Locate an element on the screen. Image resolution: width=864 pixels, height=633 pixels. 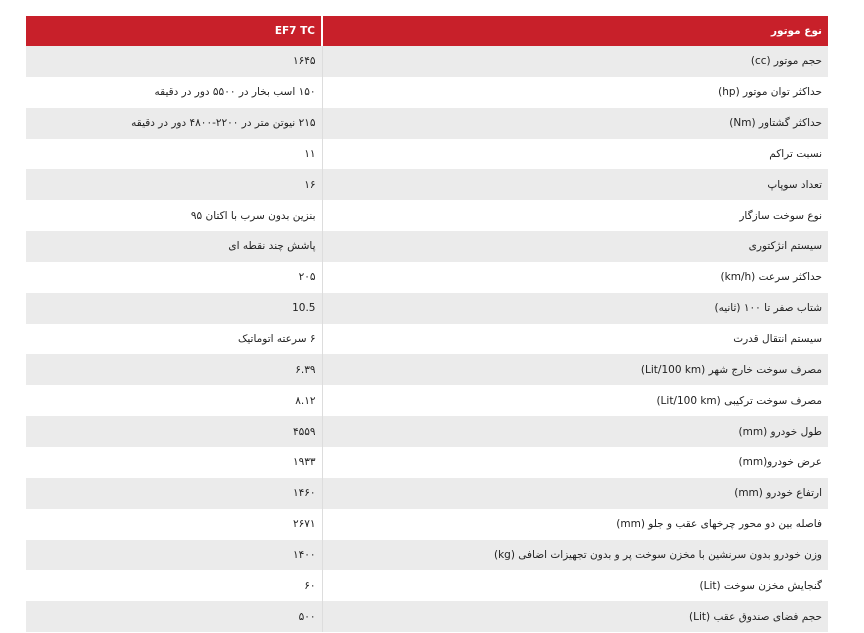
spec-label: ارتفاع خودرو (mm) is located at coordinates (574, 493).